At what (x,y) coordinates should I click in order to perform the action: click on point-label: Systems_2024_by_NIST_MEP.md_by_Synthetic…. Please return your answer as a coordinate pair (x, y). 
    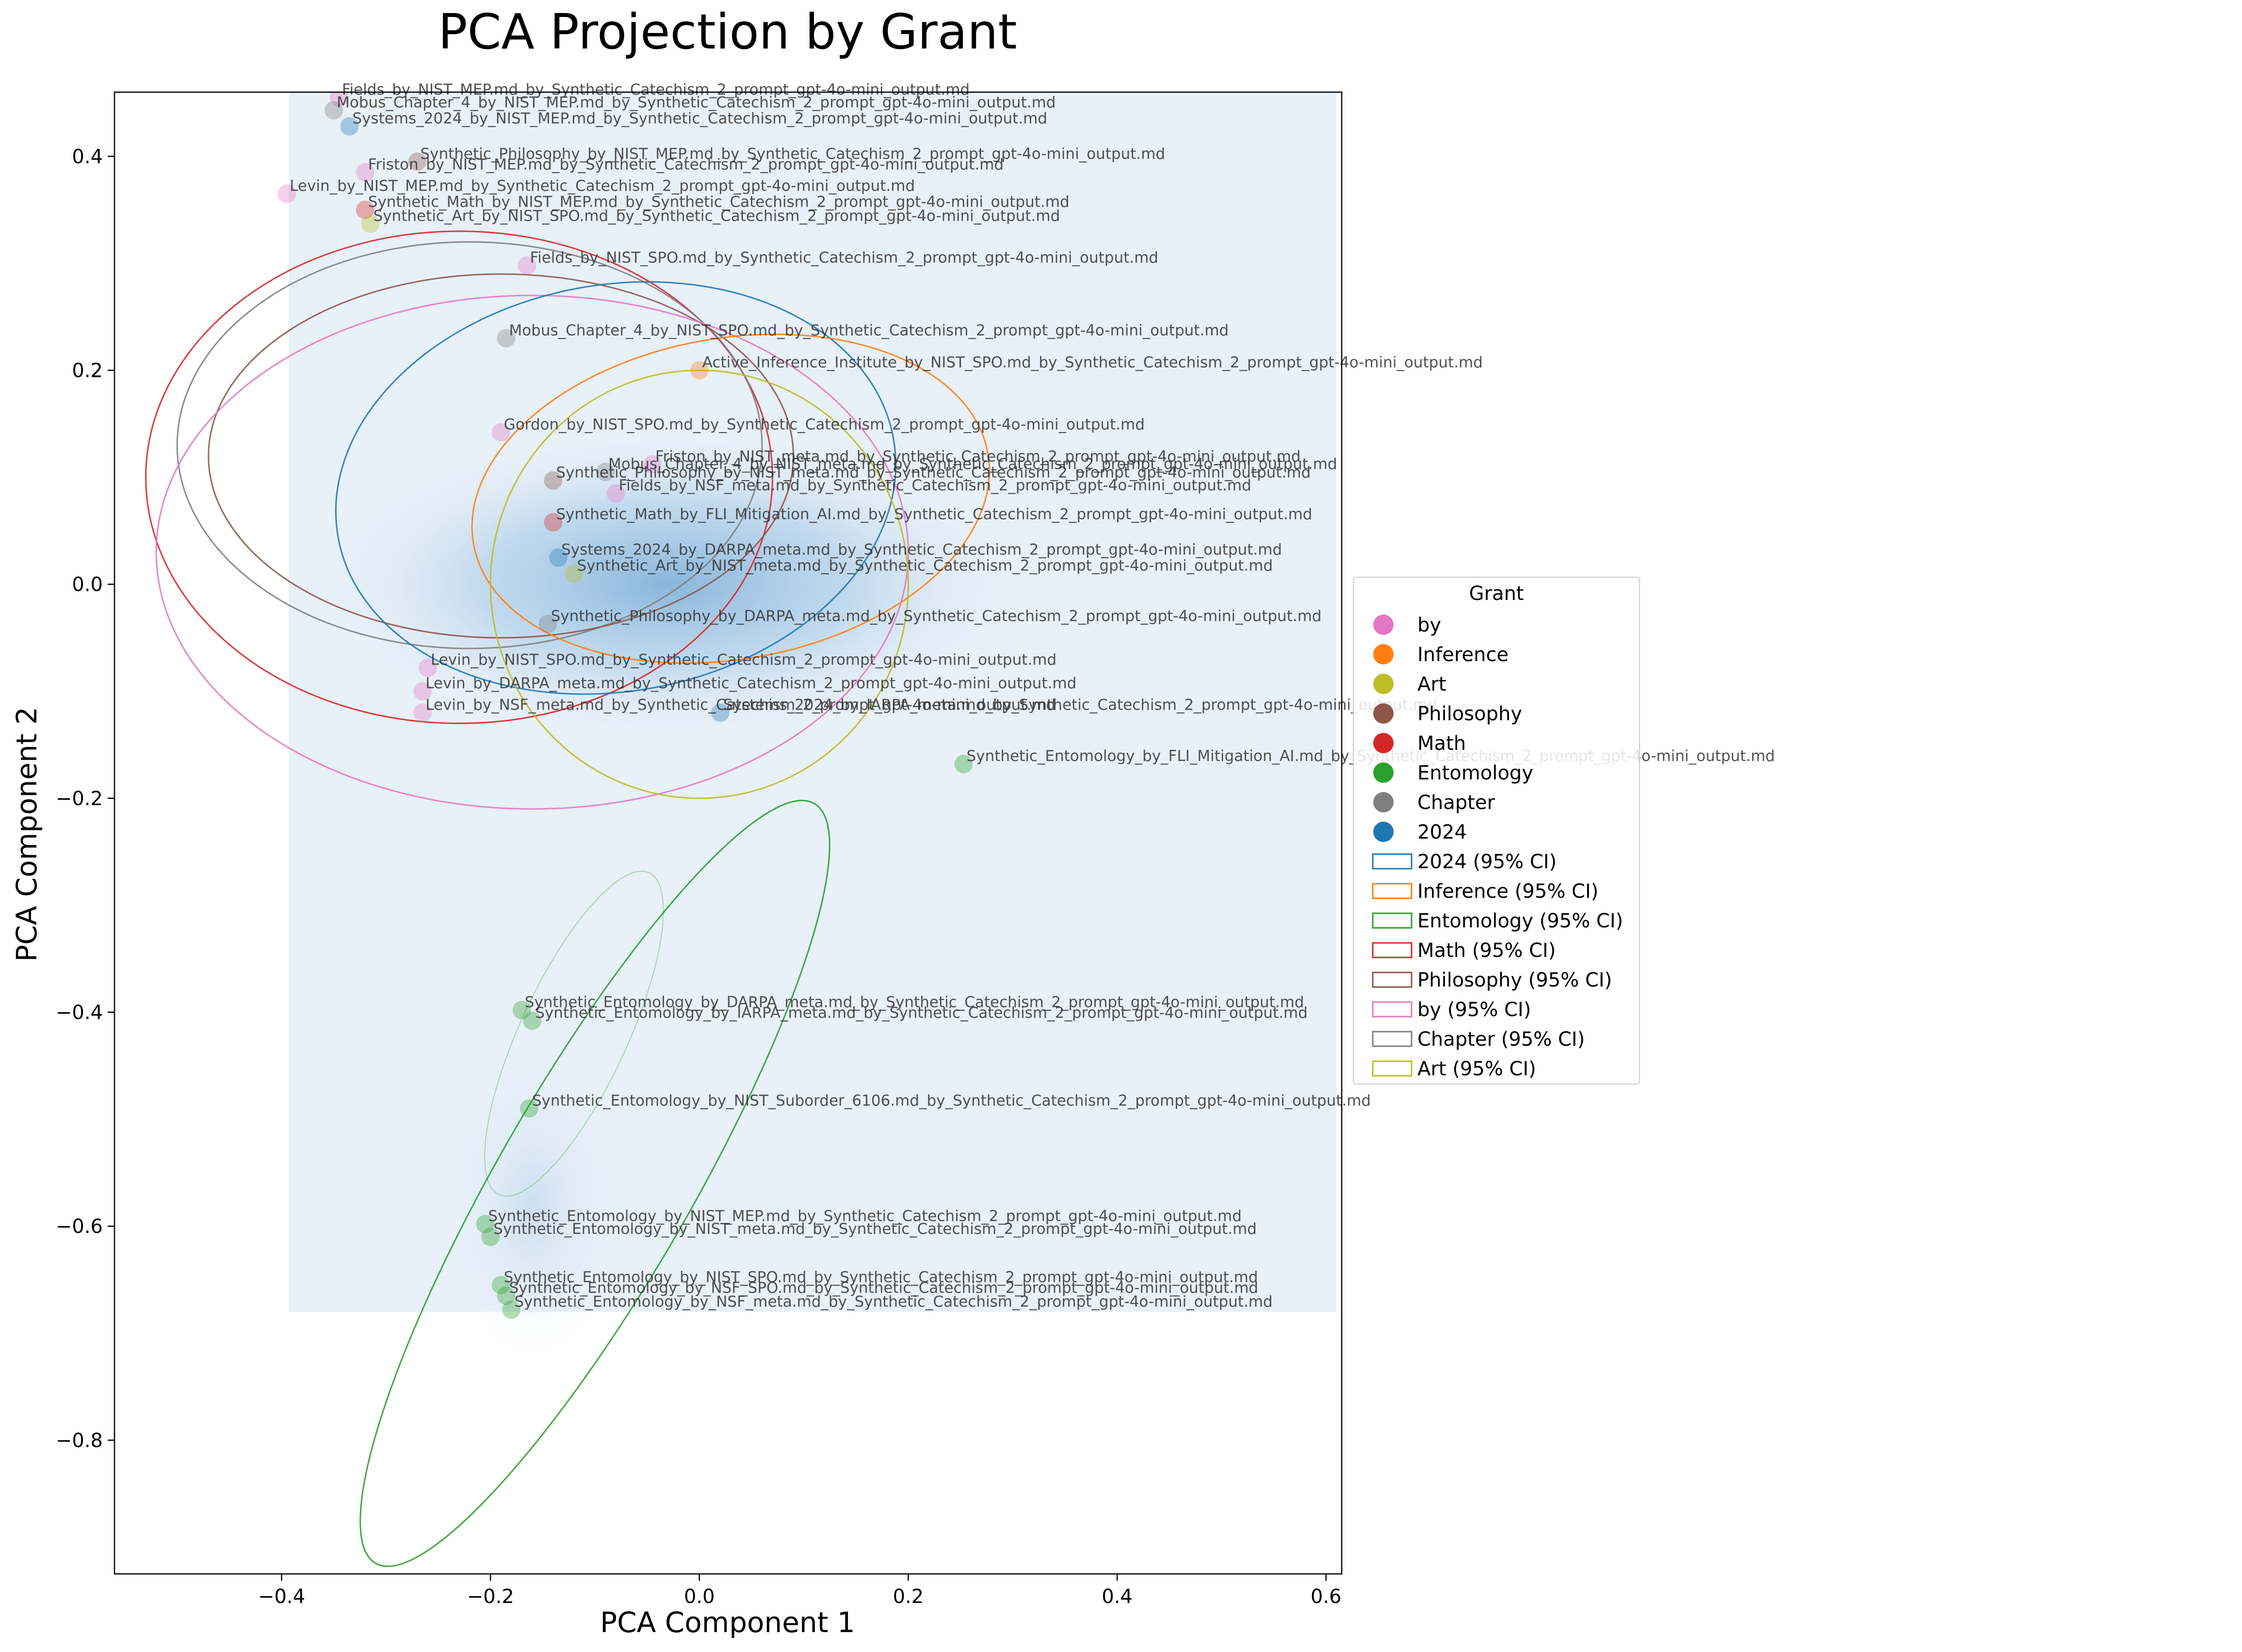
    Looking at the image, I should click on (699, 119).